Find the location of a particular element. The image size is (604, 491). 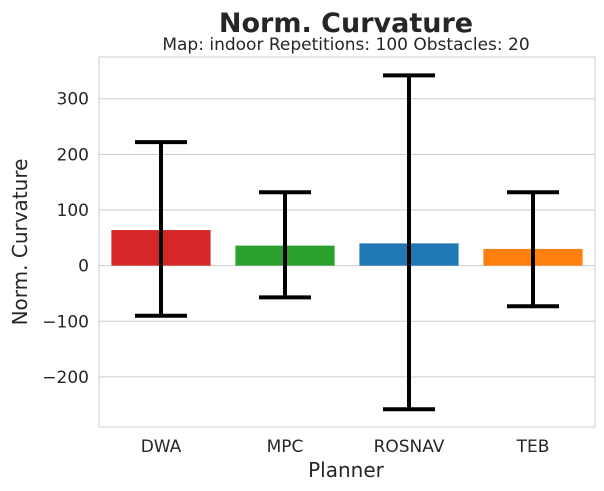

y-tick-labels: −200 −100 0 100 200 300 is located at coordinates (65, 239).